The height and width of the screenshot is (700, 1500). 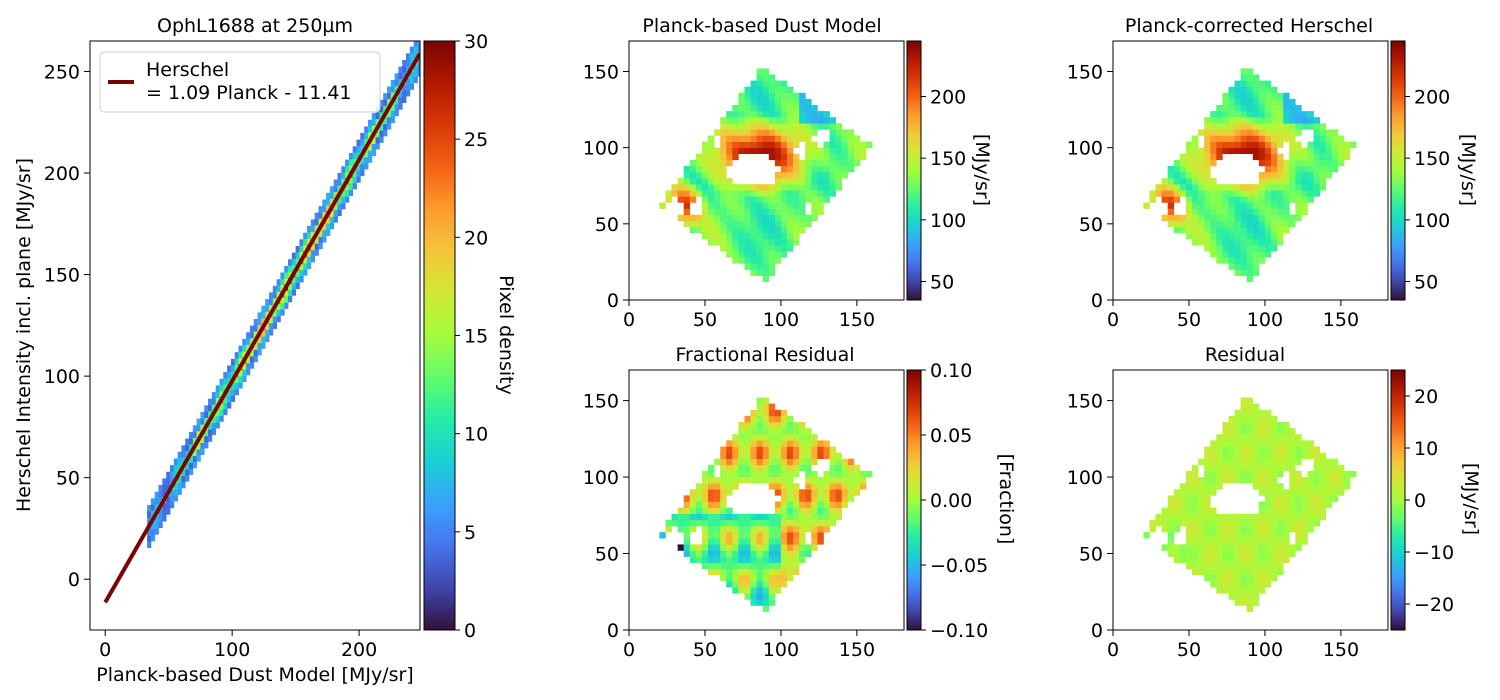 What do you see at coordinates (1097, 301) in the screenshot?
I see `map-ytick-label: 0` at bounding box center [1097, 301].